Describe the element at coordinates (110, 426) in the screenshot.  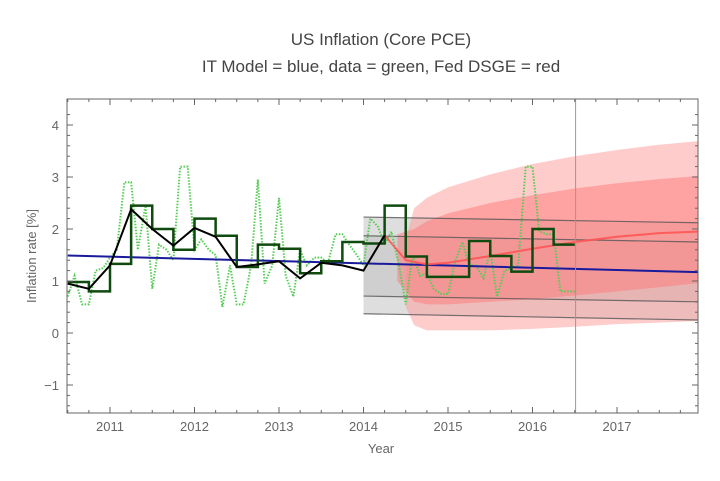
I see `x-tick-label: 2011` at that location.